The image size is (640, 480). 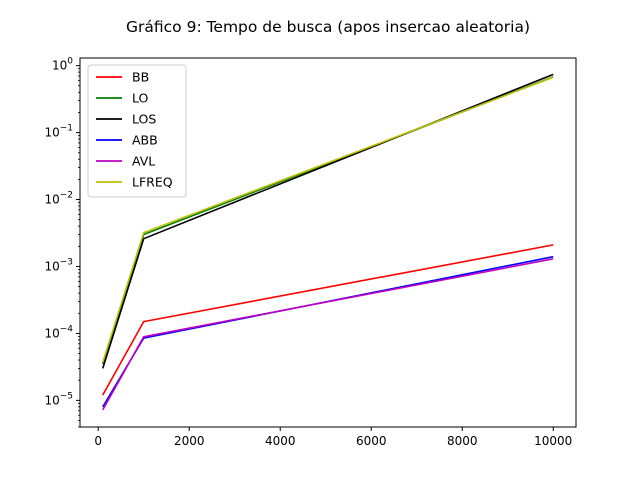 What do you see at coordinates (145, 140) in the screenshot?
I see `legend-label-abb: ABB` at bounding box center [145, 140].